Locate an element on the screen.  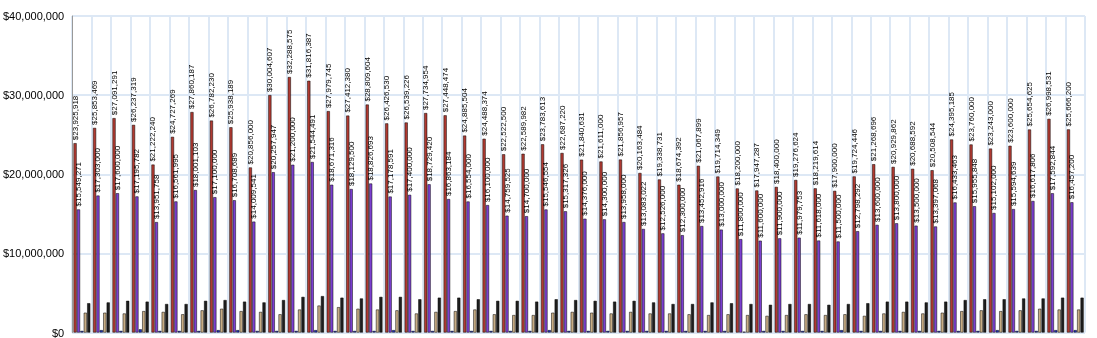
data-label: $23,783,613 is located at coordinates (543, 119).